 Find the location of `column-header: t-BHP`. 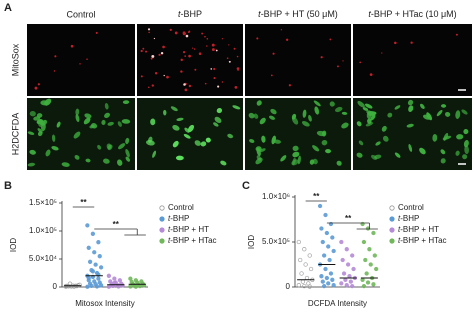

column-header: t-BHP is located at coordinates (190, 14).